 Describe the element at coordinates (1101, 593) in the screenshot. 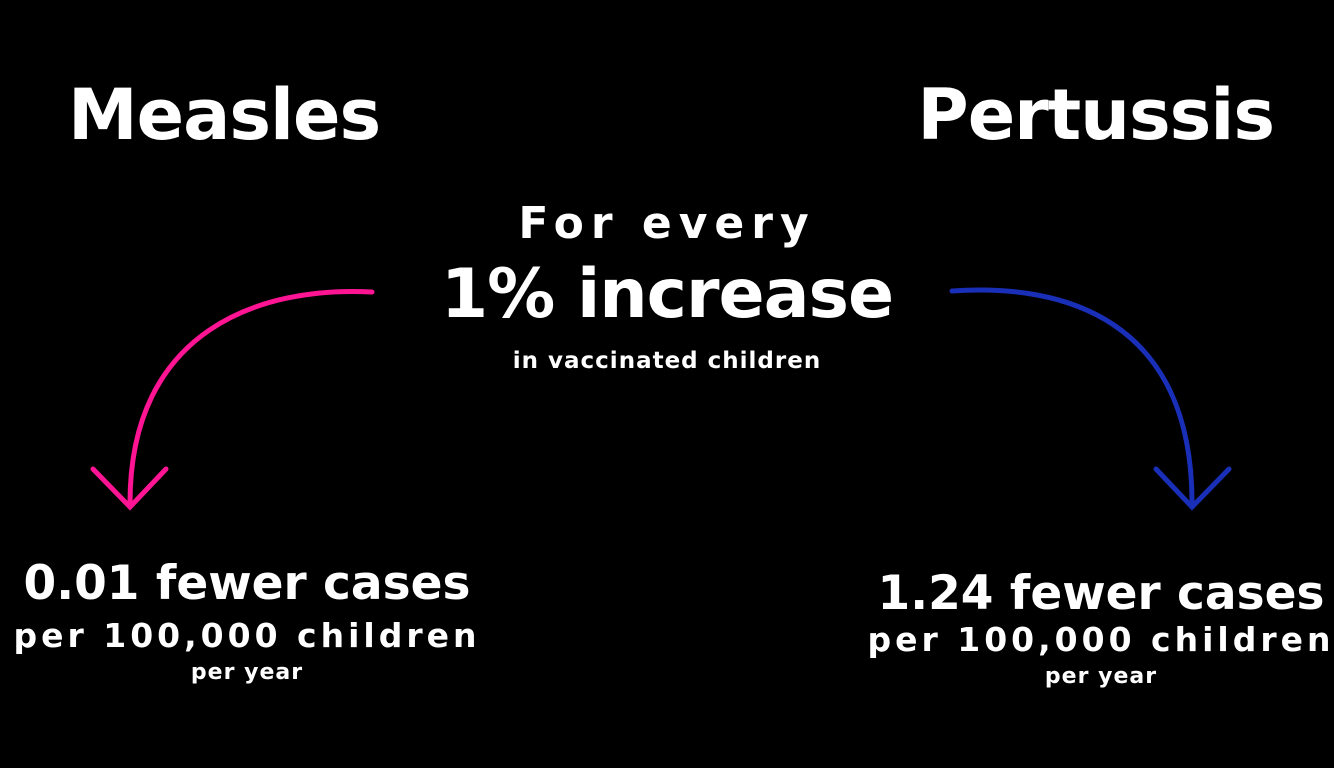

I see `pertussis-fewer-cases: 1.24 fewer cases` at that location.